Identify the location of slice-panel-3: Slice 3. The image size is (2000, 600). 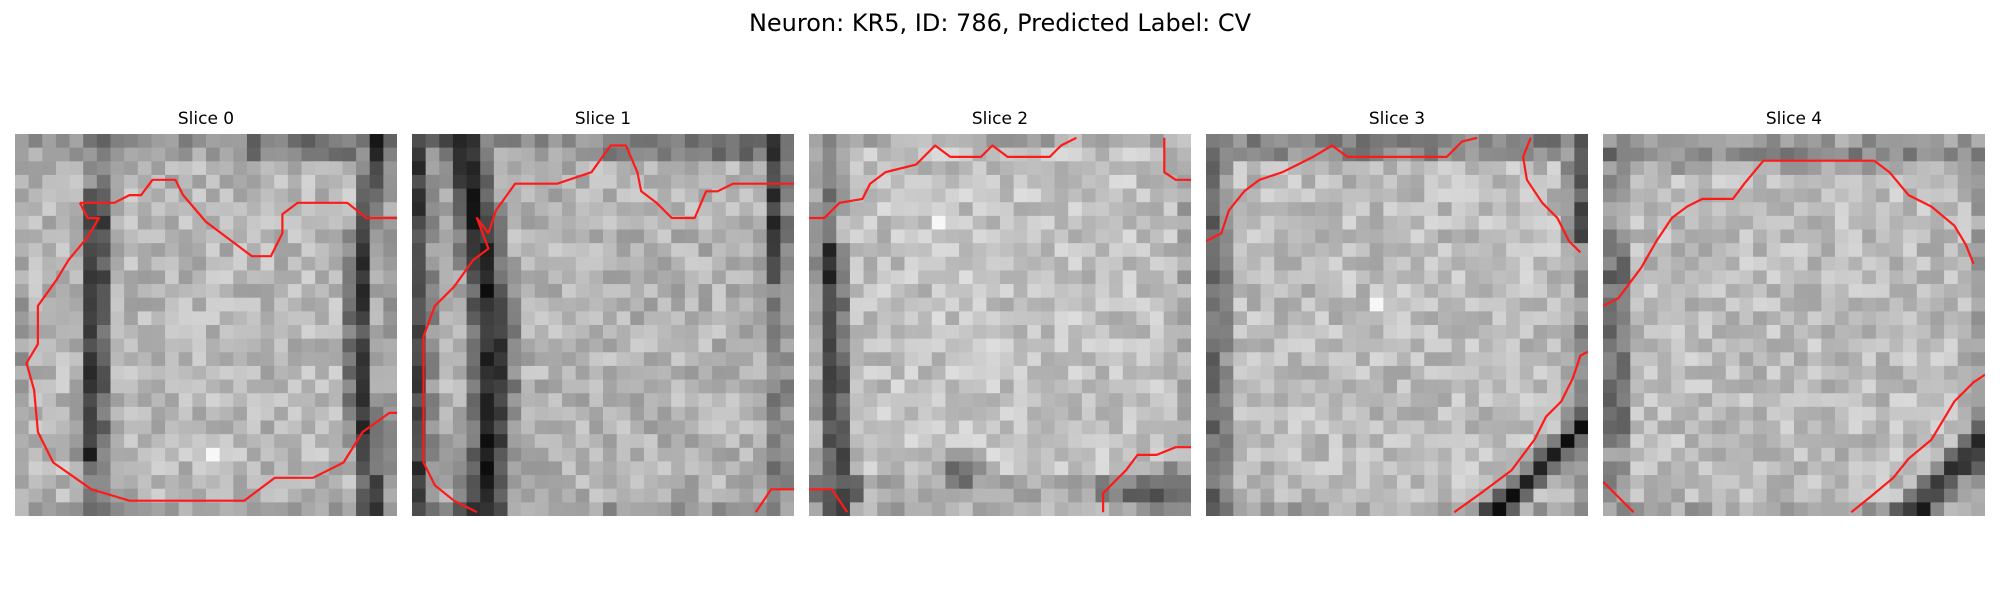
(1397, 312).